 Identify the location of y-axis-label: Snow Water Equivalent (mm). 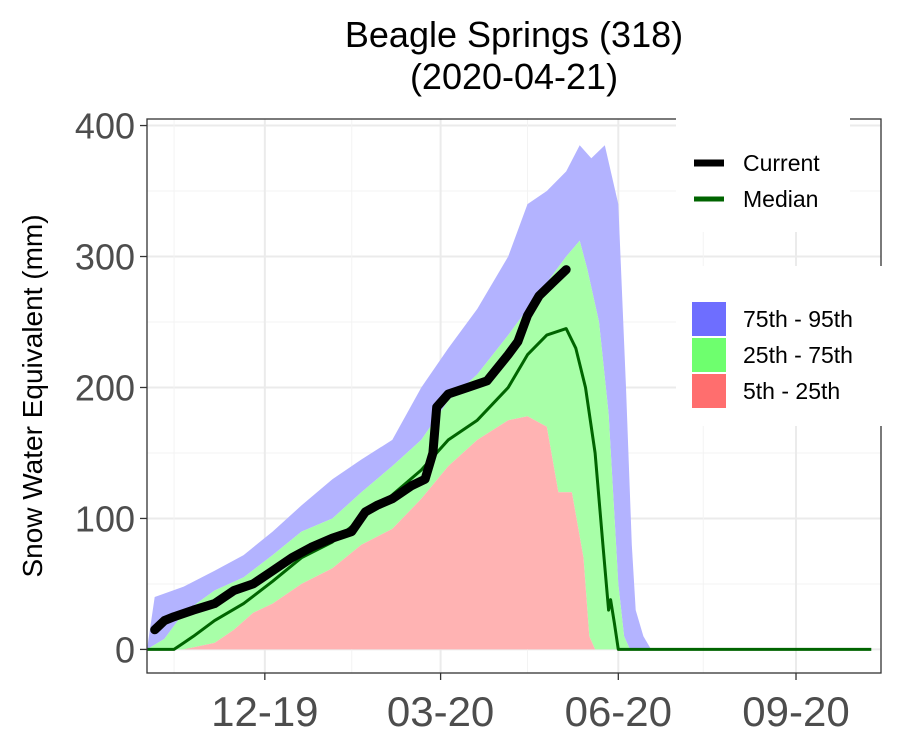
(32, 395).